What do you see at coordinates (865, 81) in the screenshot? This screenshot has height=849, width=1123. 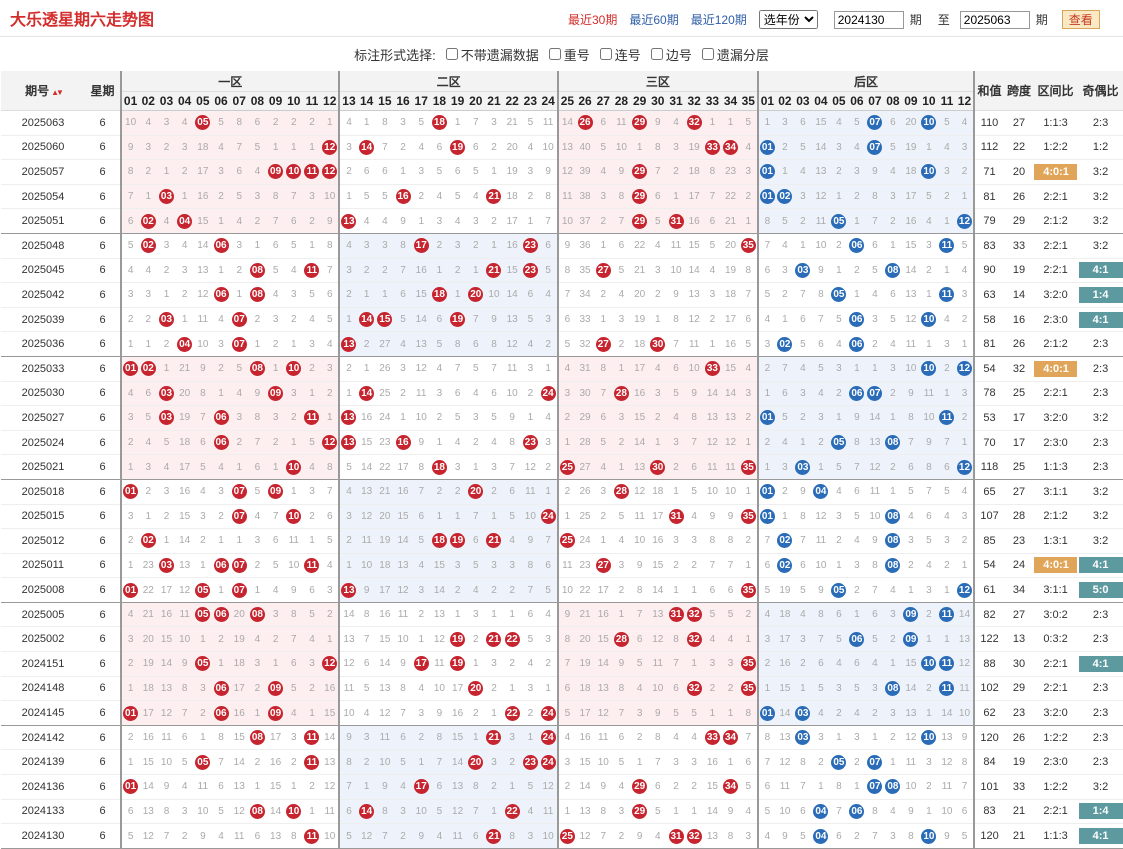 I see `header-back: 后区` at bounding box center [865, 81].